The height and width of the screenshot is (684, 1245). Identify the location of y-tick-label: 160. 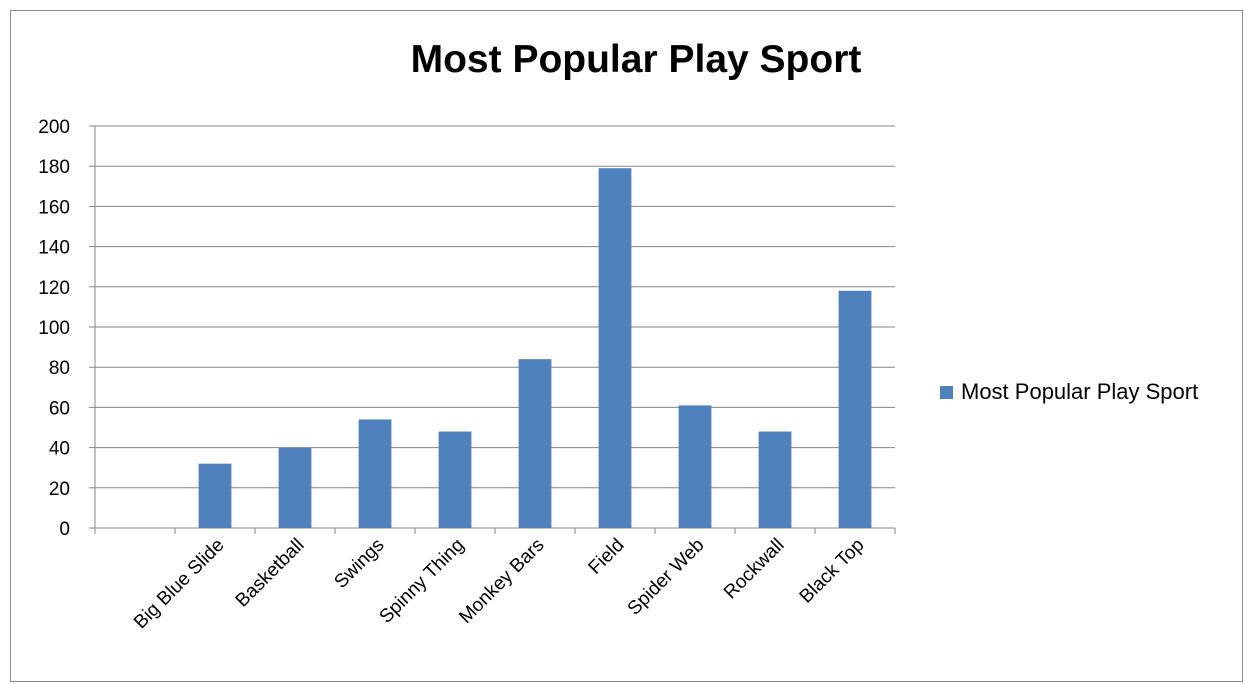
(54, 207).